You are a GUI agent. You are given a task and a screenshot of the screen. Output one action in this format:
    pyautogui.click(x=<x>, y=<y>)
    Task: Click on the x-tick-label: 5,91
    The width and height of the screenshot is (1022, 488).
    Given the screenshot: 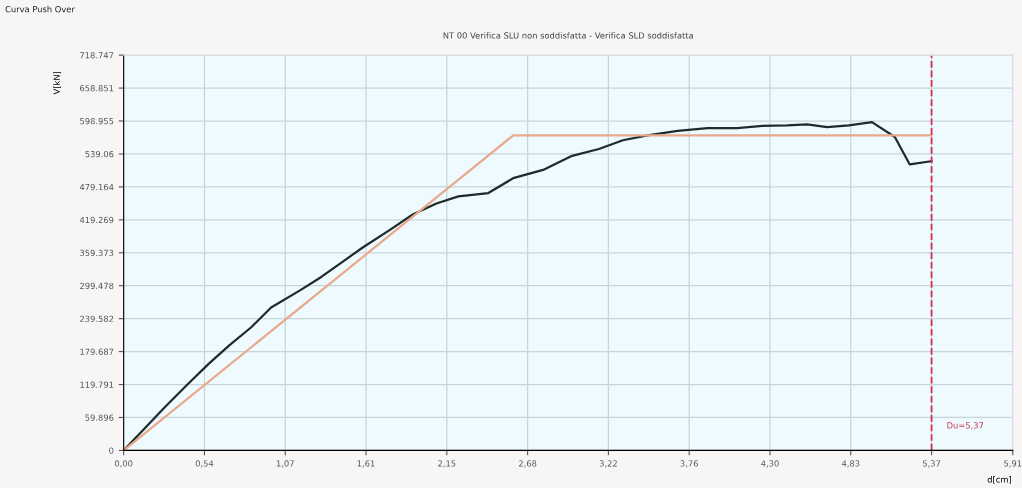 What is the action you would take?
    pyautogui.click(x=1013, y=464)
    